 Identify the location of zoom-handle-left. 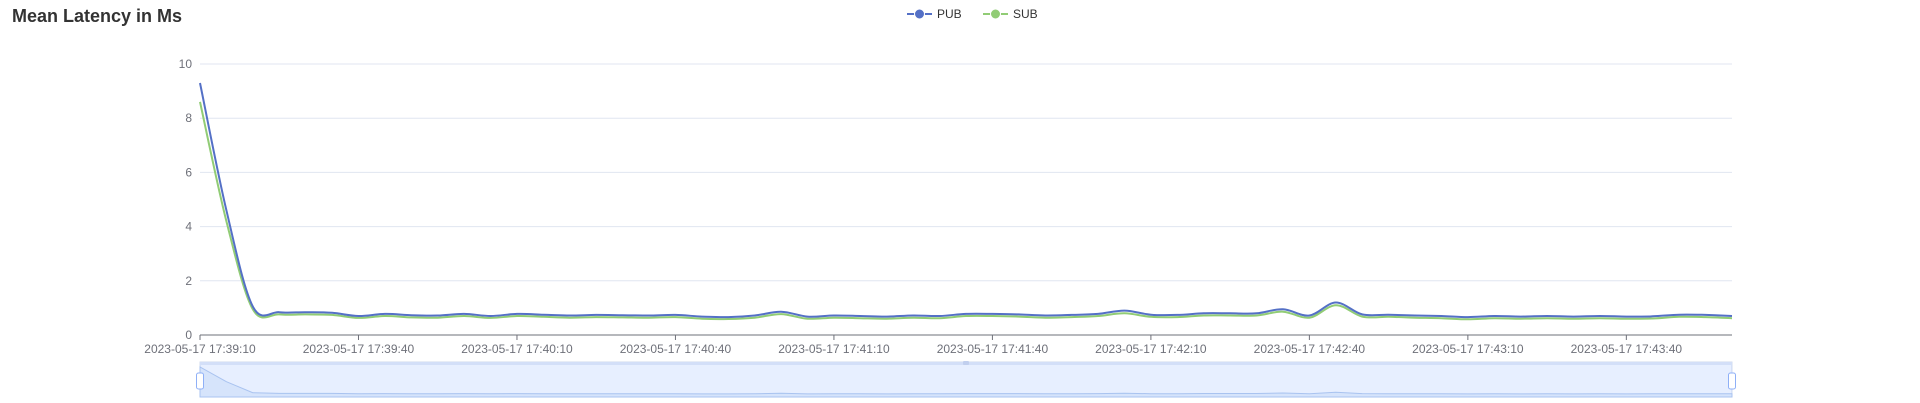
(200, 381).